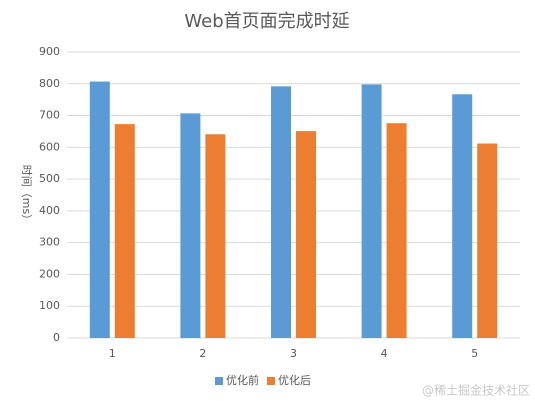 This screenshot has height=401, width=535. I want to click on y-tick-label: 600, so click(49, 146).